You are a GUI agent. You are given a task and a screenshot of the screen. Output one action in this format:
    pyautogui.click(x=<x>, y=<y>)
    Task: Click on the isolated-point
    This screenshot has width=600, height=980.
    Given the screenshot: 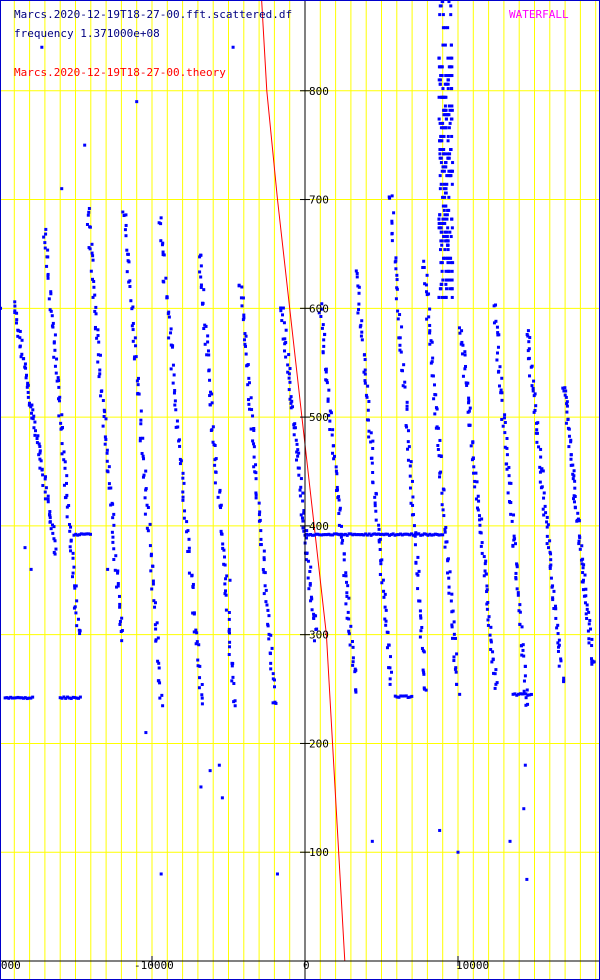 What is the action you would take?
    pyautogui.click(x=108, y=569)
    